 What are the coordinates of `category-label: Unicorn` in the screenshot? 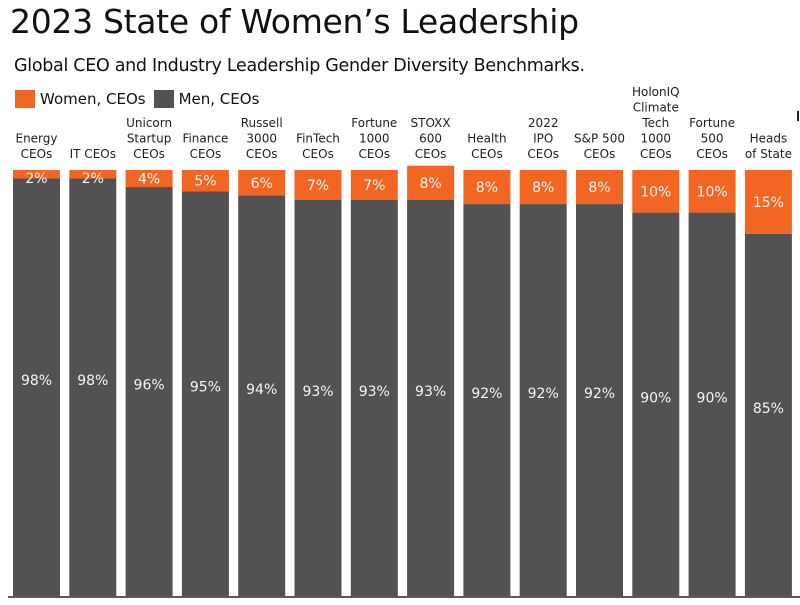 It's located at (149, 123).